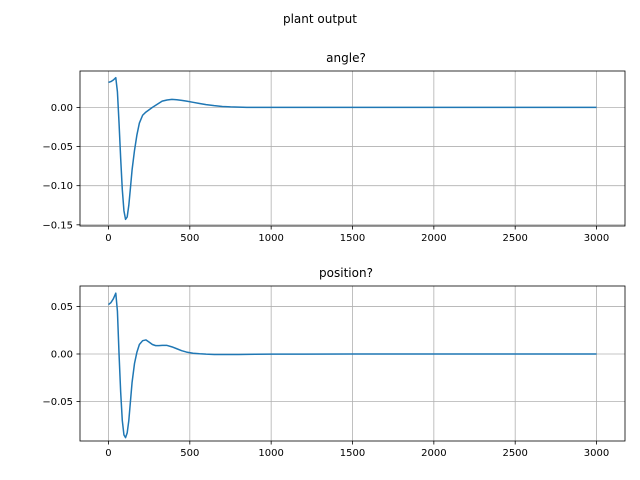  What do you see at coordinates (62, 108) in the screenshot?
I see `angle-y-tick-label: 0.00` at bounding box center [62, 108].